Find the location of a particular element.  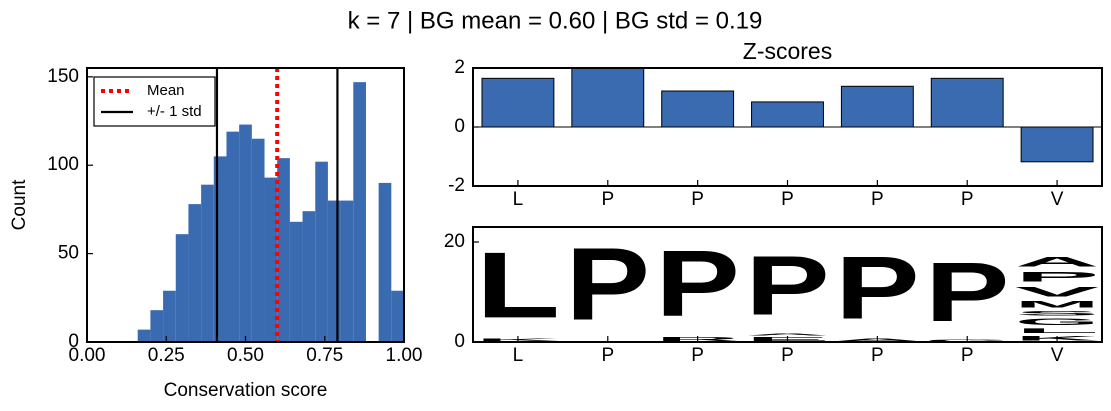

y-tick-label: 20 is located at coordinates (454, 241).